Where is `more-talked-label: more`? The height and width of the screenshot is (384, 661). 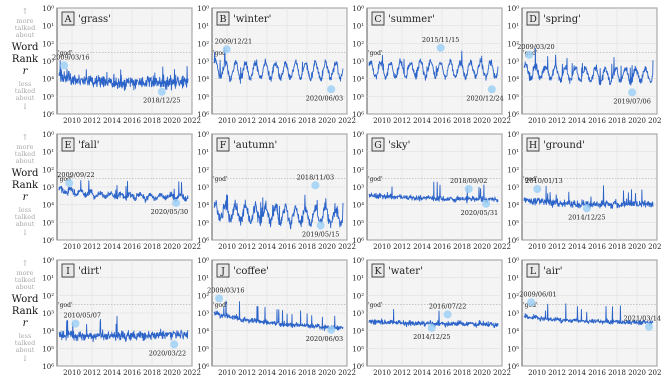 more-talked-label: more is located at coordinates (24, 147).